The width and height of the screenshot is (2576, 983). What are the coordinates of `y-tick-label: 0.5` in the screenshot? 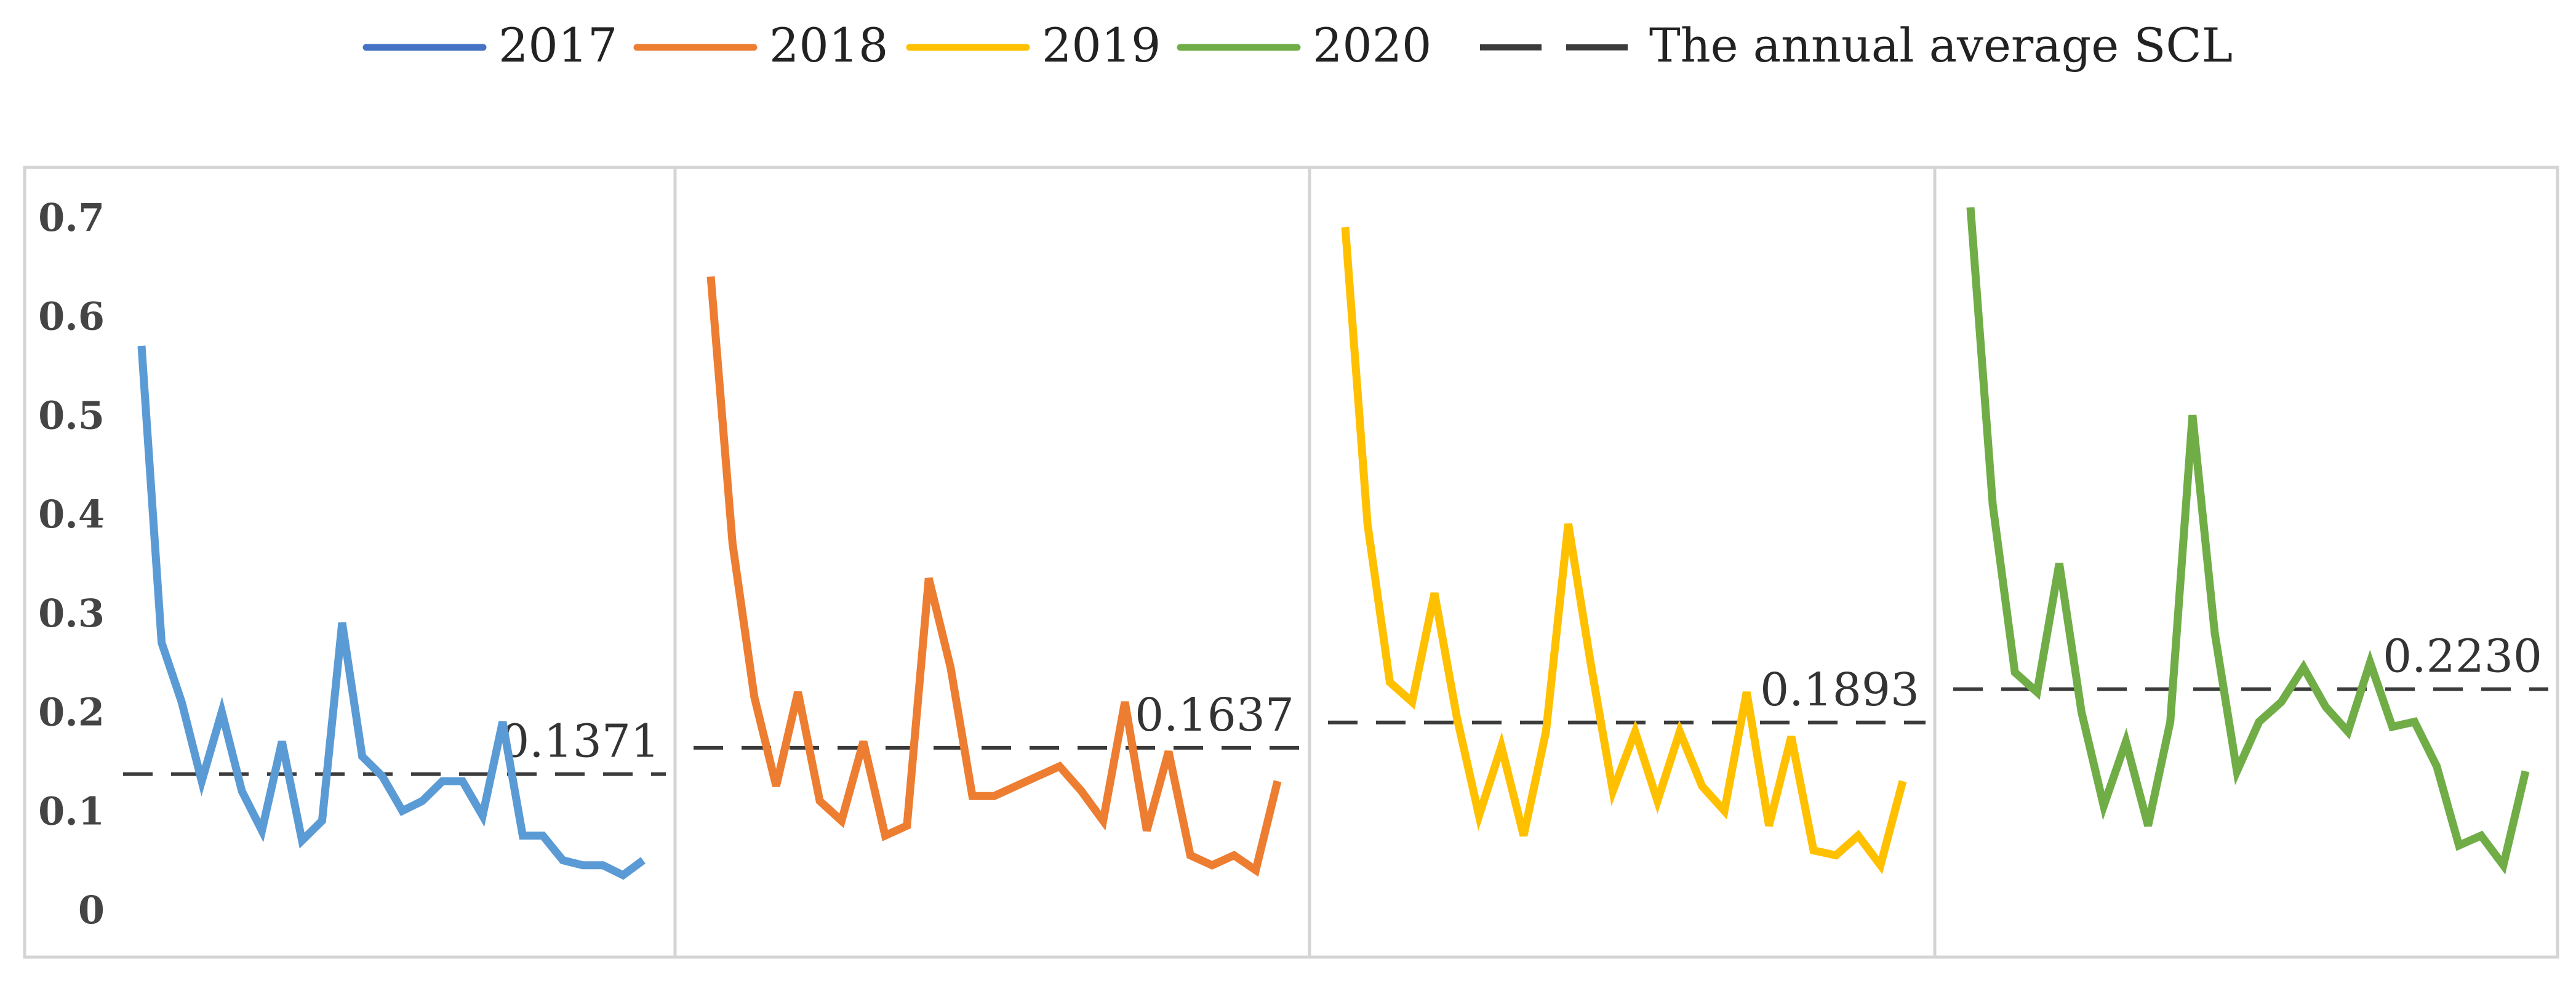 It's located at (71, 415).